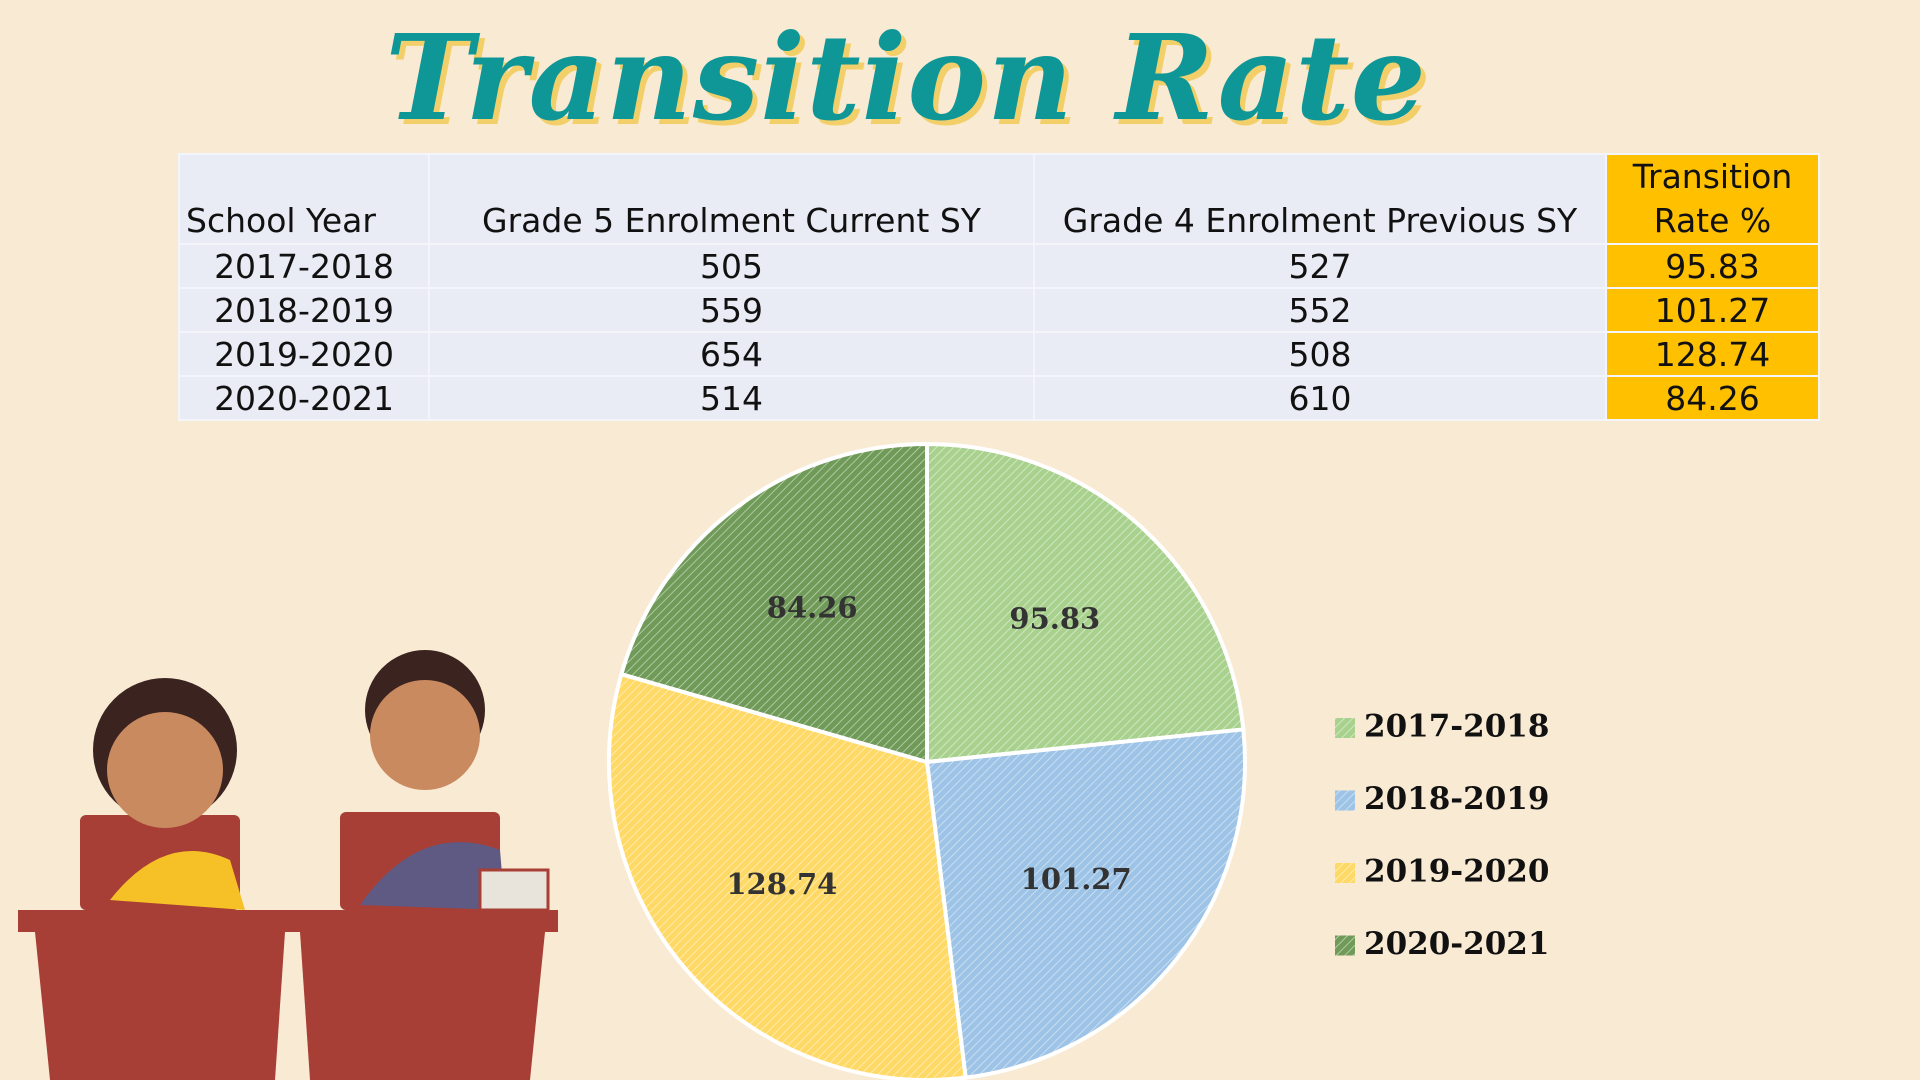 This screenshot has height=1080, width=1920. What do you see at coordinates (906, 77) in the screenshot?
I see `page-title: Transition Rate` at bounding box center [906, 77].